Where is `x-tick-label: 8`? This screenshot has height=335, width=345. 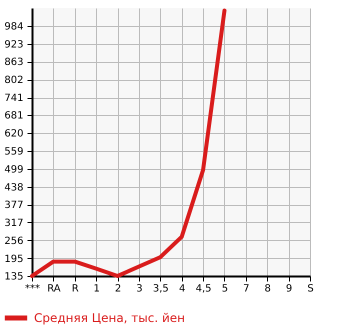 x-tick-label: 8 is located at coordinates (267, 289).